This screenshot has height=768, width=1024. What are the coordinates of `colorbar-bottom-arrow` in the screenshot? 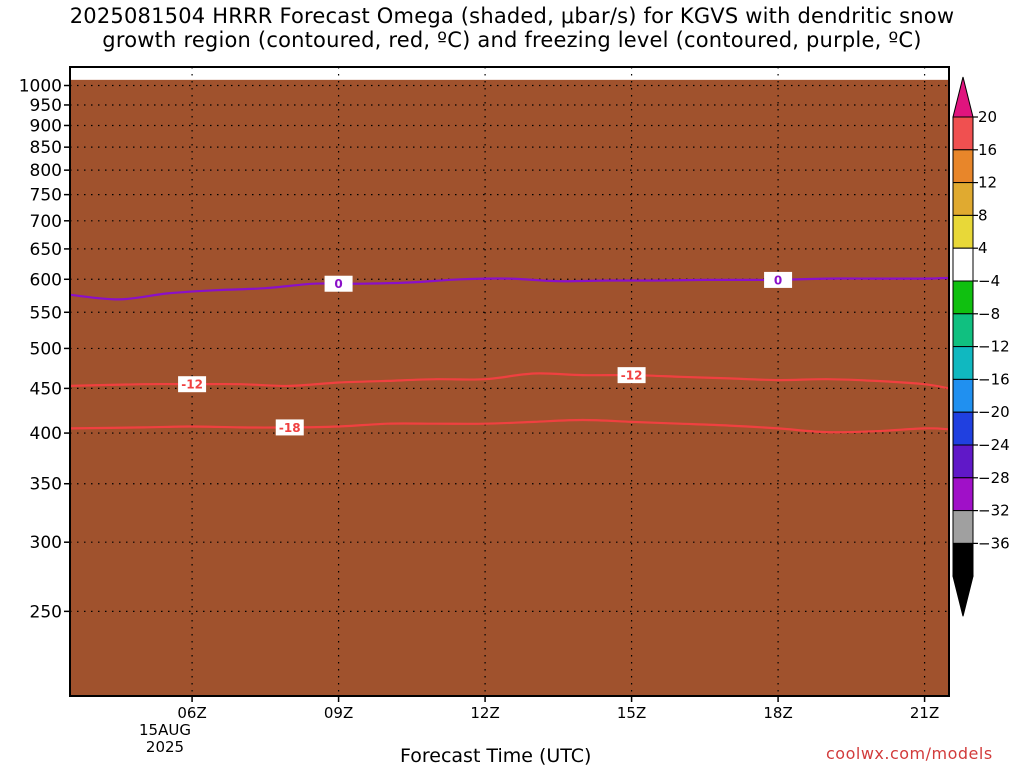 It's located at (963, 596).